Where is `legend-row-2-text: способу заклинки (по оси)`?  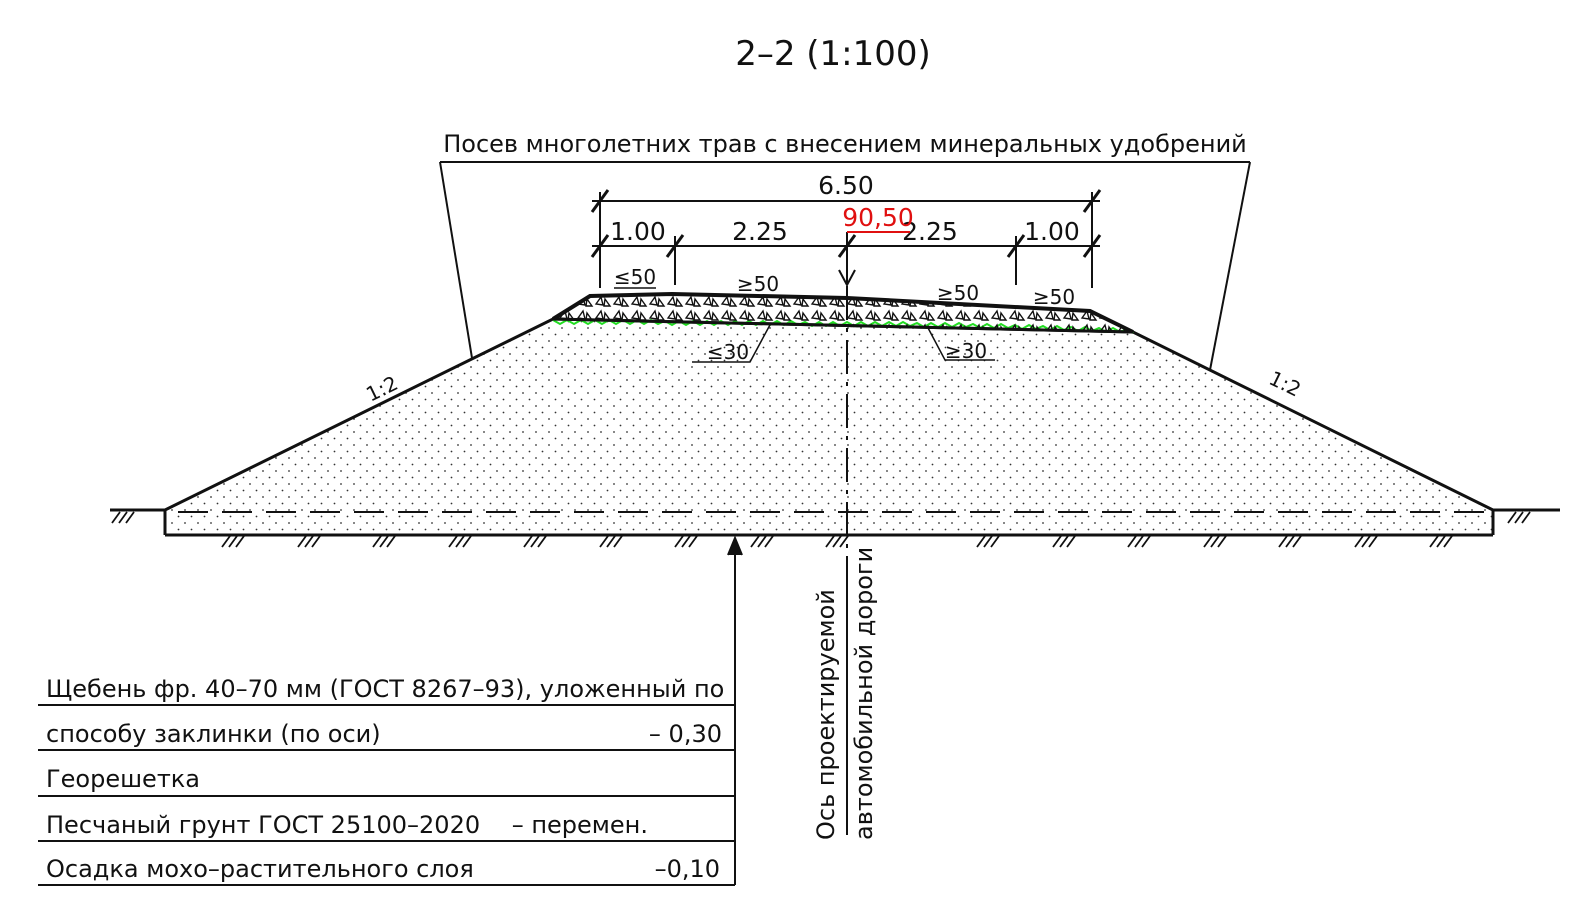 legend-row-2-text: способу заклинки (по оси) is located at coordinates (213, 734).